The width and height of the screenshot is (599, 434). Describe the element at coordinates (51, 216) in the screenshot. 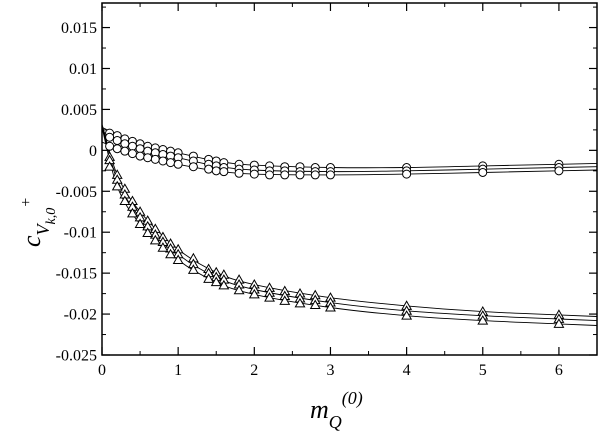

I see `y-axis-title-sub2: k,0` at that location.